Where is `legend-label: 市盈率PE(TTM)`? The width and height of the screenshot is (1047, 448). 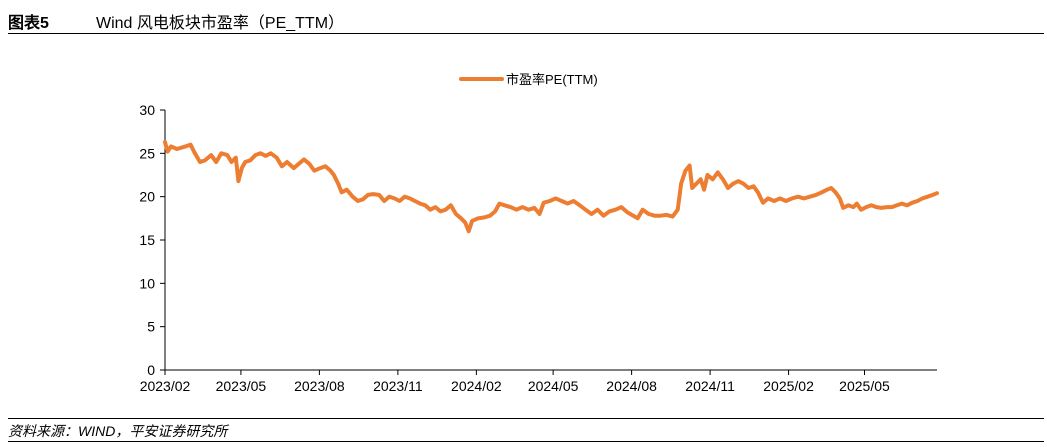 legend-label: 市盈率PE(TTM) is located at coordinates (552, 79).